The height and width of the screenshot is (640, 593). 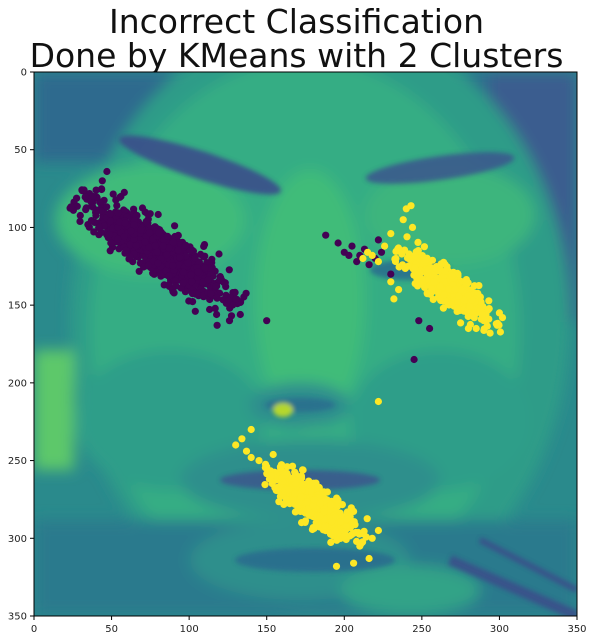 I want to click on x-tick-label: 300, so click(x=499, y=629).